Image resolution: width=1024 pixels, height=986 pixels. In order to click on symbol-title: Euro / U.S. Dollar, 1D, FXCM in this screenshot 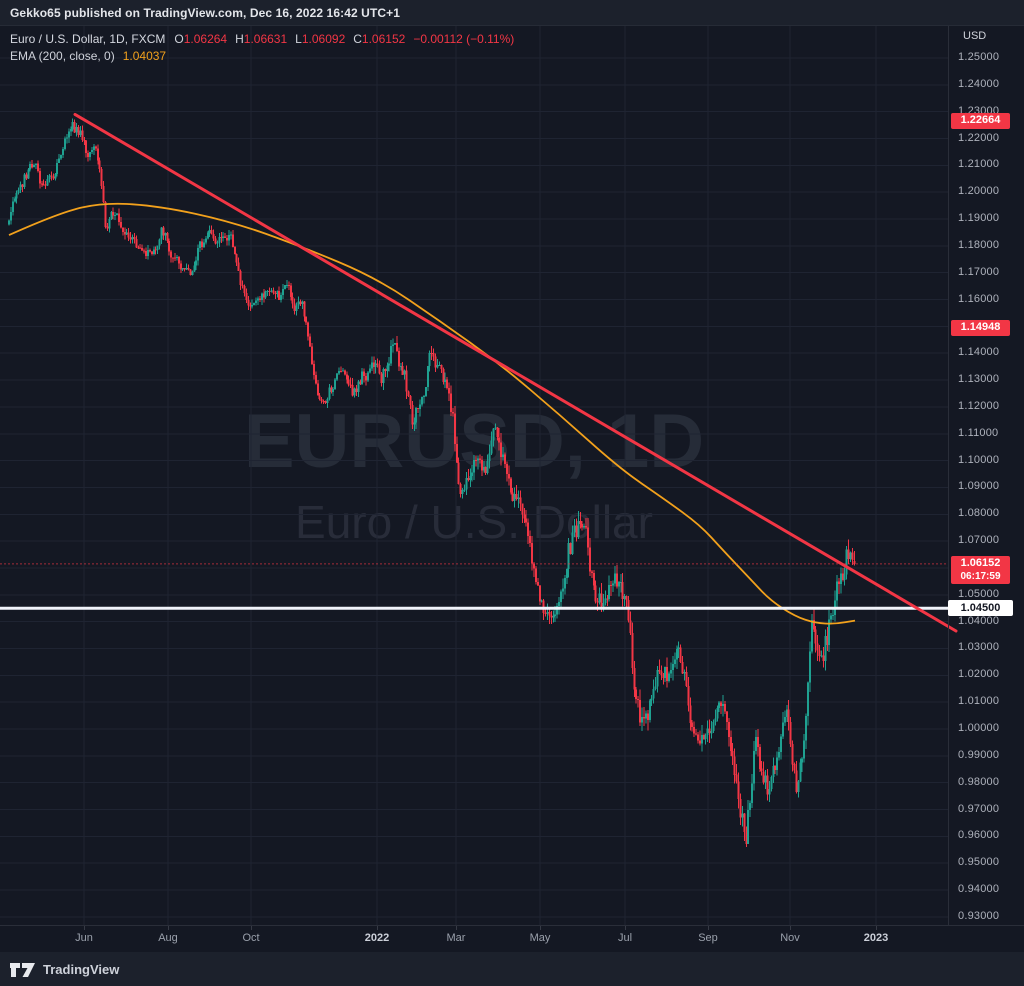, I will do `click(88, 39)`.